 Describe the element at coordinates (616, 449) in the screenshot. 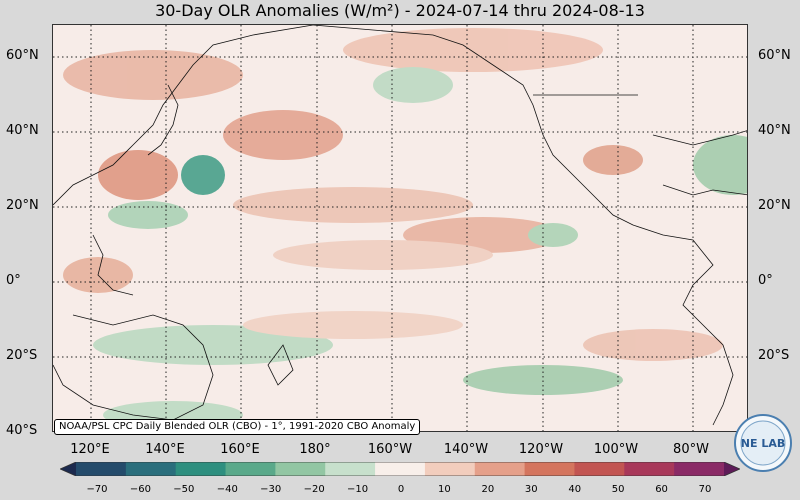

I see `lon-label-100w: 100°W` at that location.